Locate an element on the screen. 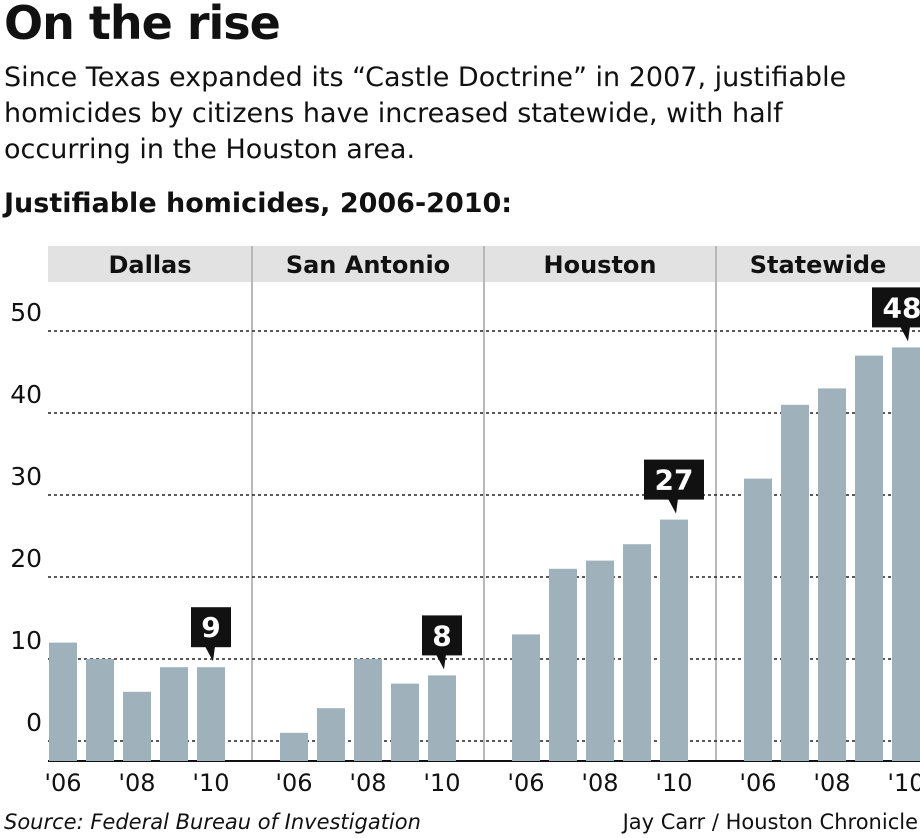 The height and width of the screenshot is (838, 920). y-tick-label: 10 is located at coordinates (26, 640).